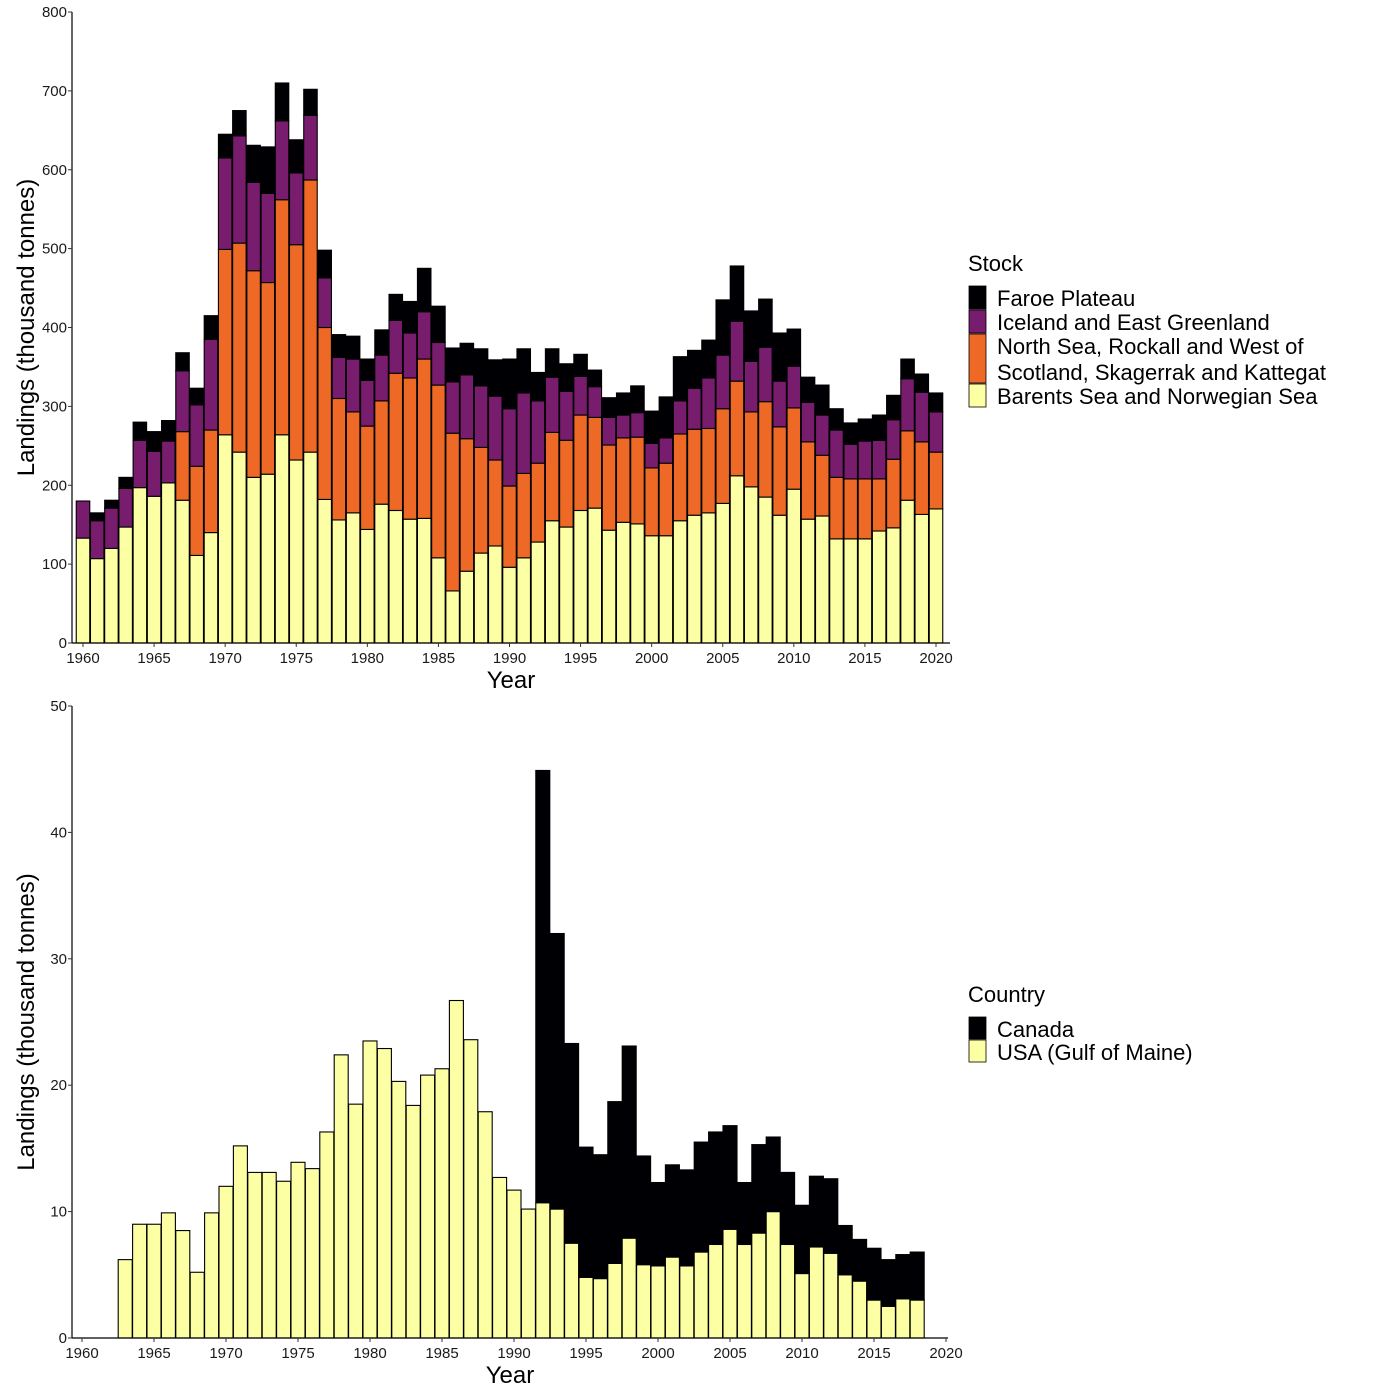 This screenshot has width=1400, height=1400. What do you see at coordinates (977, 297) in the screenshot?
I see `legend-swatch` at bounding box center [977, 297].